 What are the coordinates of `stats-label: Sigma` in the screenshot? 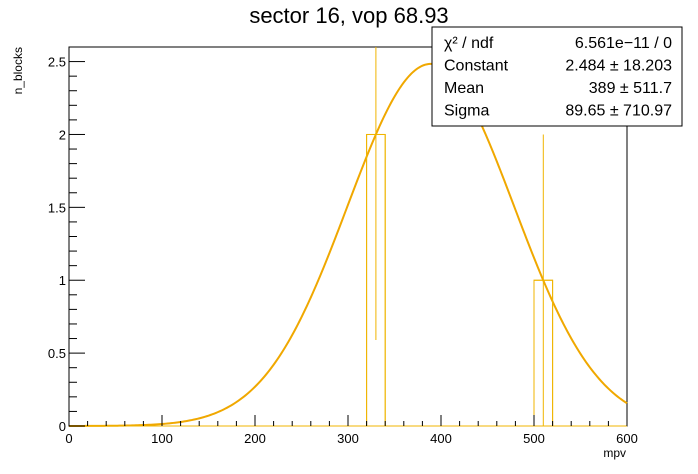 It's located at (466, 111).